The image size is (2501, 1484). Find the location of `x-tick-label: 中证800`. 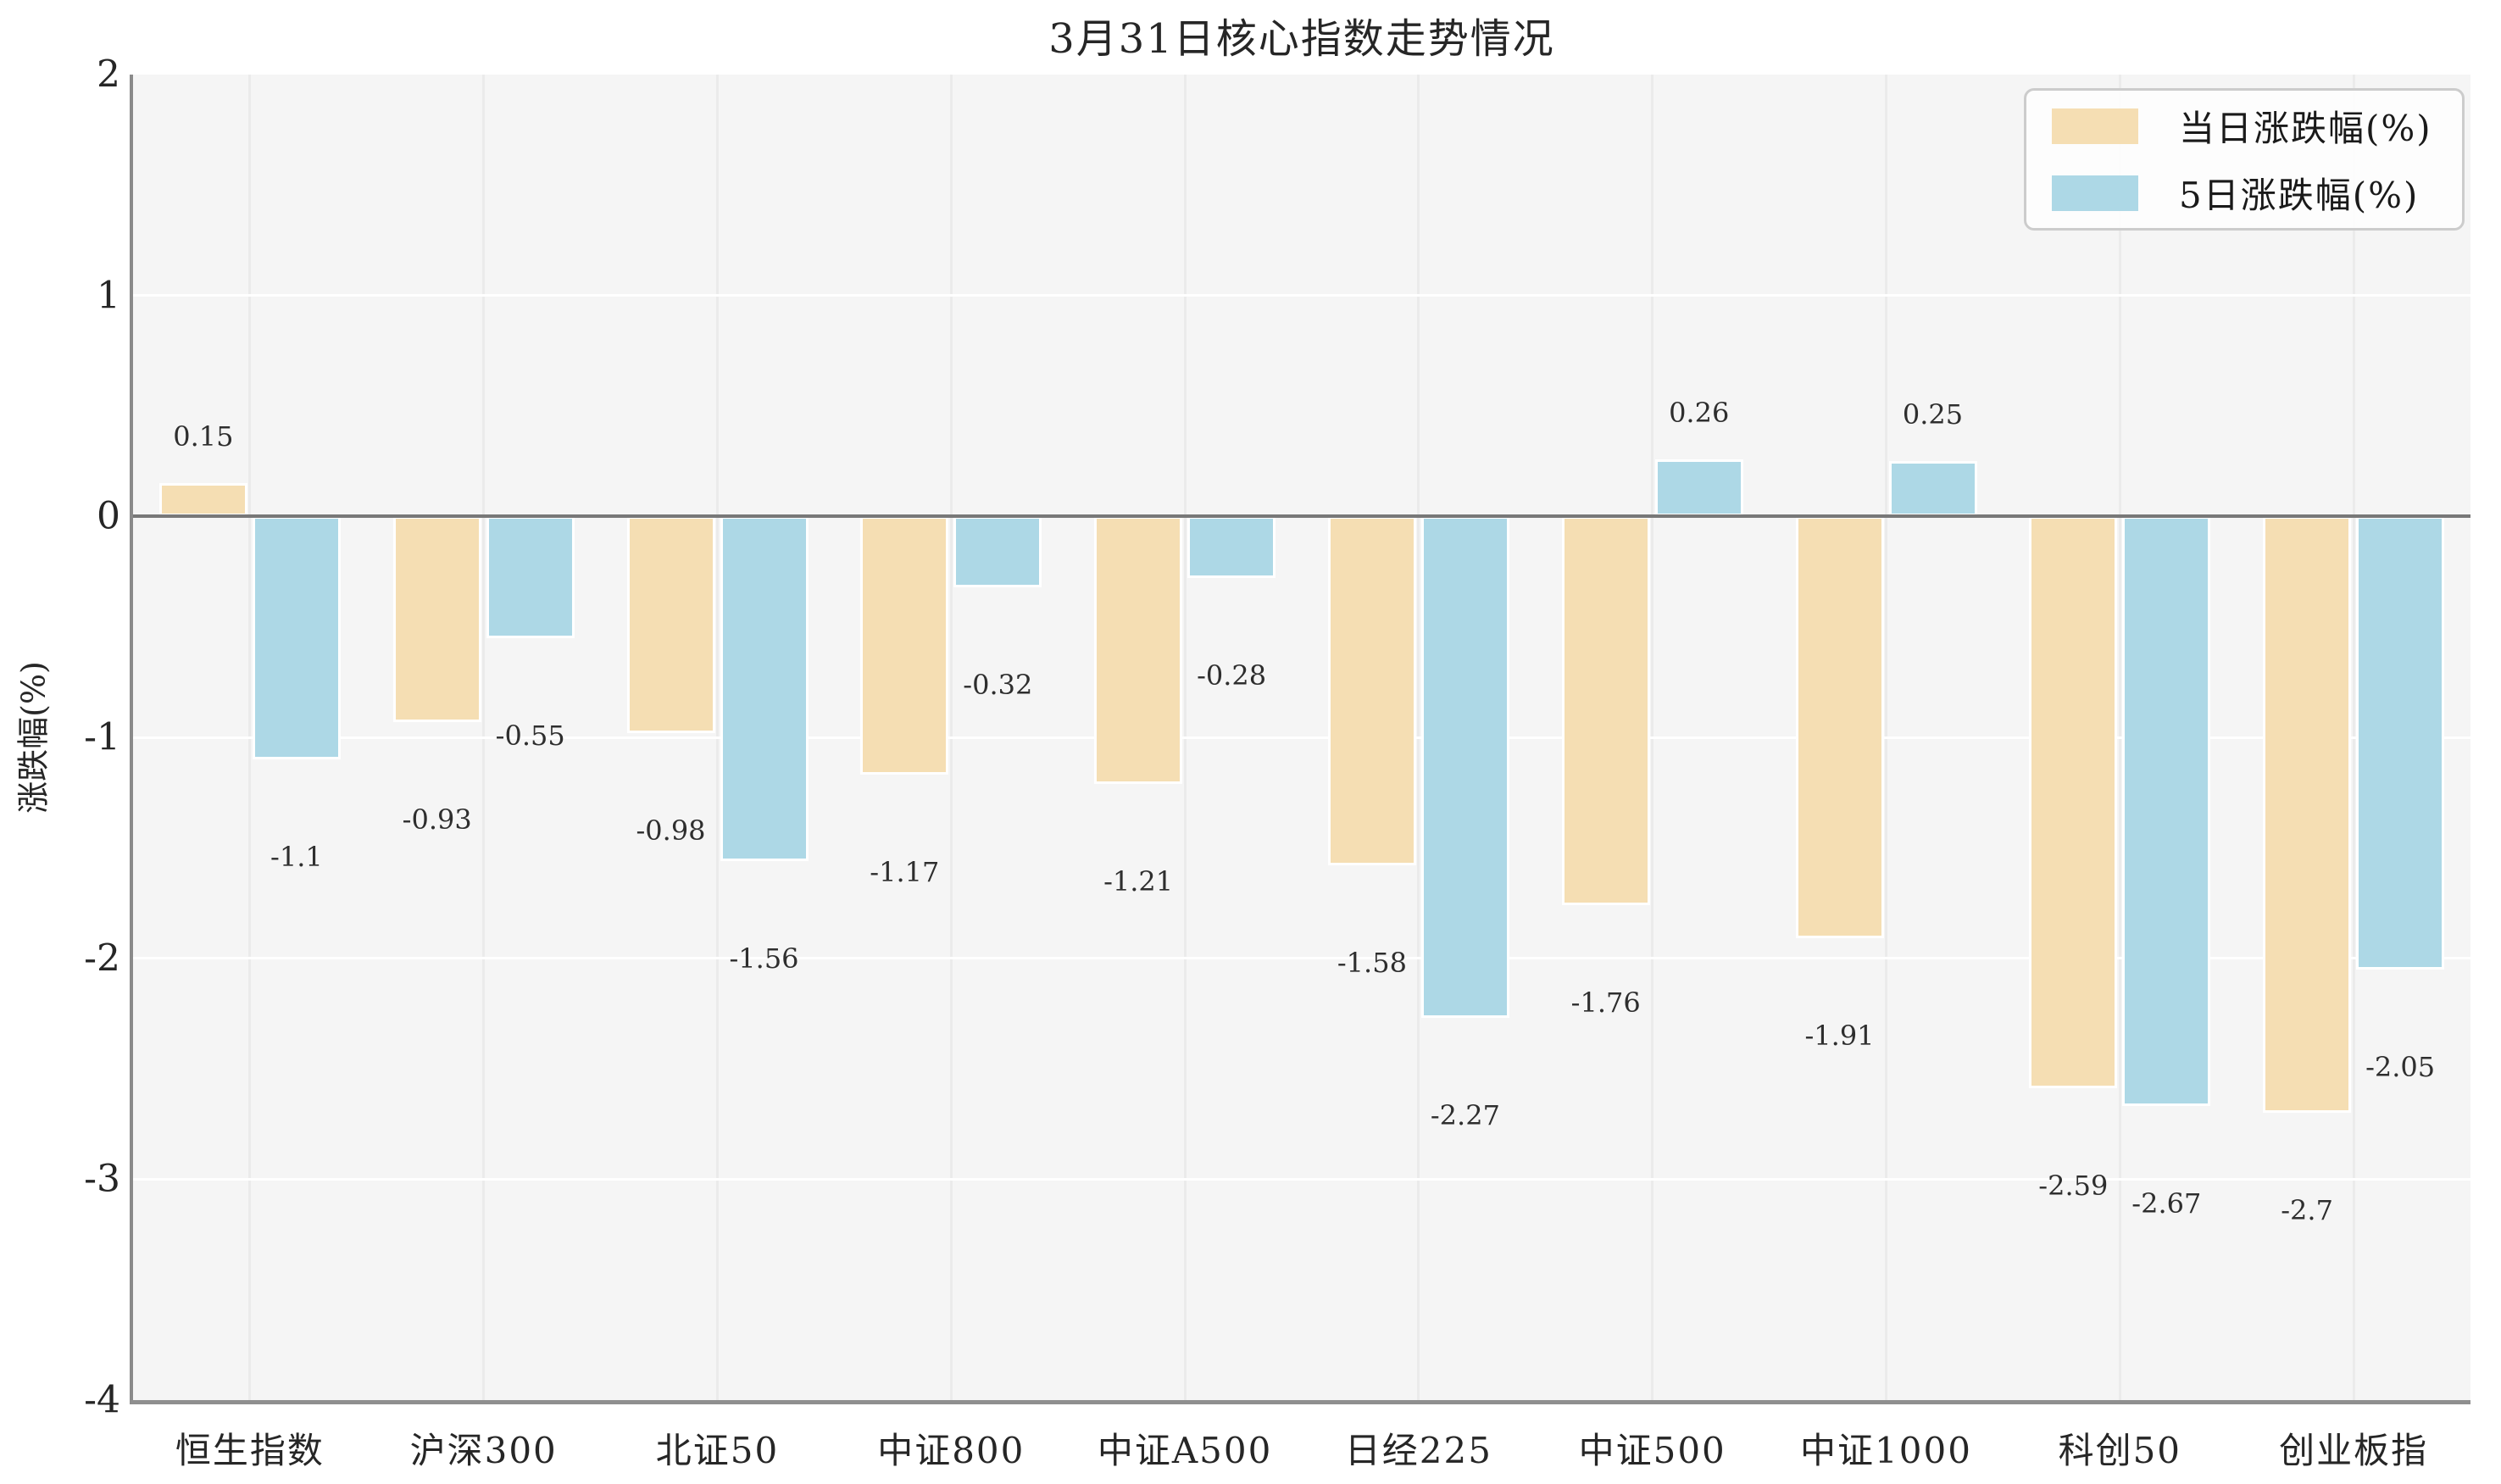

x-tick-label: 中证800 is located at coordinates (951, 1451).